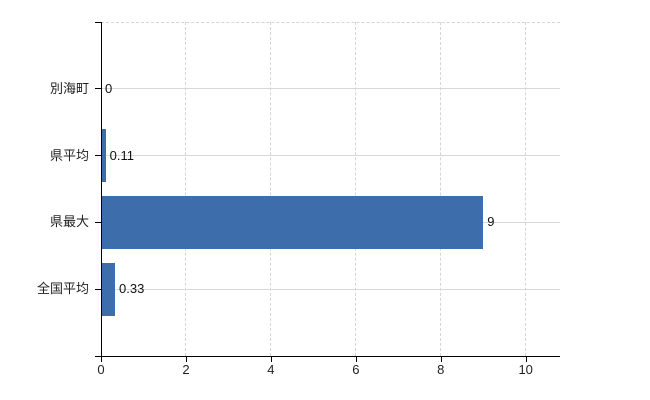 This screenshot has width=650, height=400. I want to click on category-label: 全国平均, so click(62, 289).